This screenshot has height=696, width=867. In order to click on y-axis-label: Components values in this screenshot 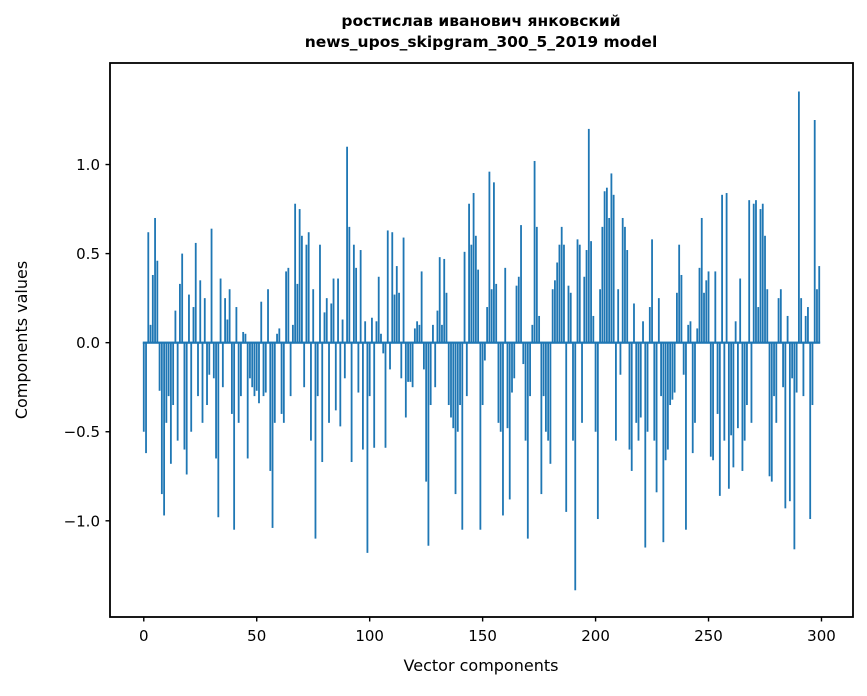, I will do `click(21, 340)`.